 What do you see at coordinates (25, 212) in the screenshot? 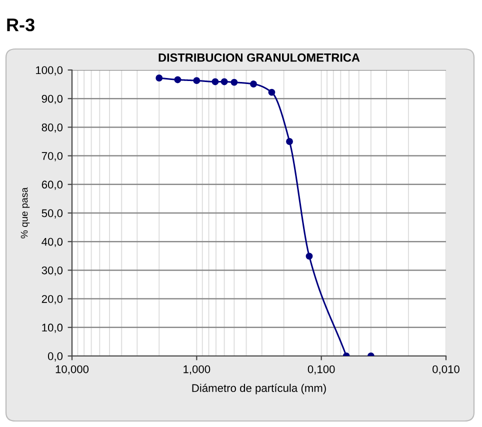
I see `y-axis-title: % que pasa` at bounding box center [25, 212].